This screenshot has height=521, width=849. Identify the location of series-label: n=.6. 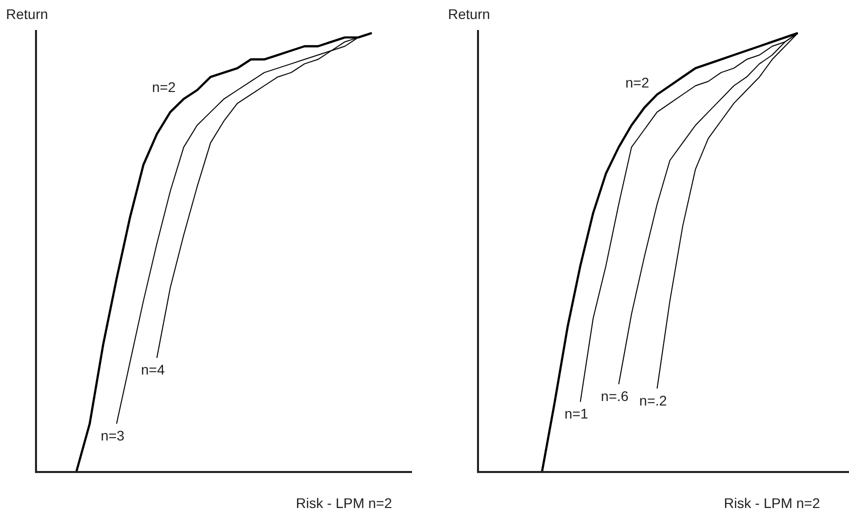
(614, 396).